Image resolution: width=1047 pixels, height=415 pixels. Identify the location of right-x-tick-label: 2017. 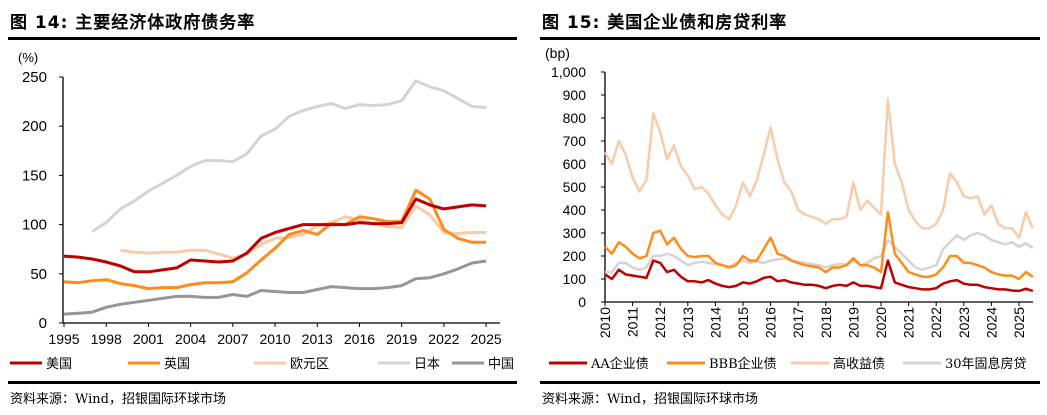
(798, 322).